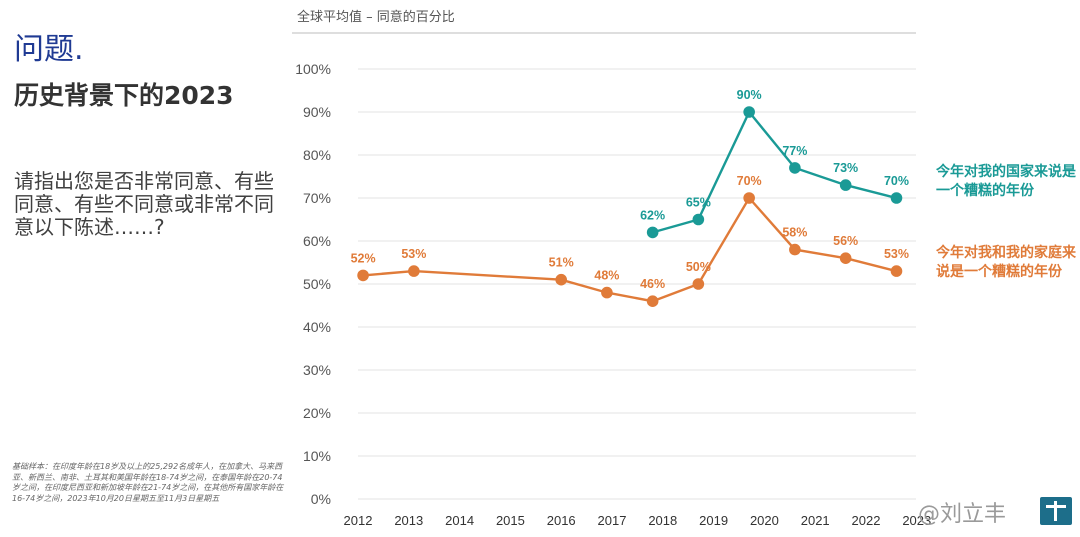 This screenshot has width=1080, height=537. What do you see at coordinates (749, 95) in the screenshot?
I see `data-label: 90%` at bounding box center [749, 95].